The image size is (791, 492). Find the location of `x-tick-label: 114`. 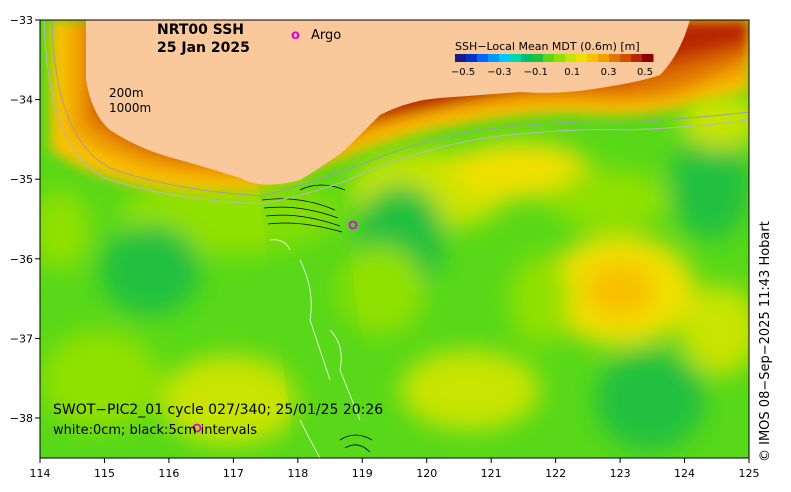

x-tick-label: 114 is located at coordinates (40, 473).